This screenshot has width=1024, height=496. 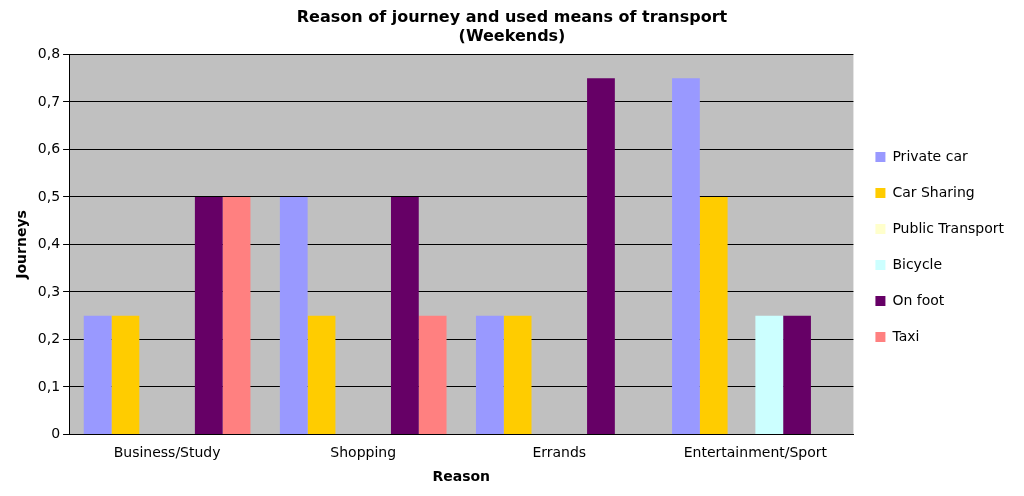 What do you see at coordinates (905, 335) in the screenshot?
I see `legend-label: Taxi` at bounding box center [905, 335].